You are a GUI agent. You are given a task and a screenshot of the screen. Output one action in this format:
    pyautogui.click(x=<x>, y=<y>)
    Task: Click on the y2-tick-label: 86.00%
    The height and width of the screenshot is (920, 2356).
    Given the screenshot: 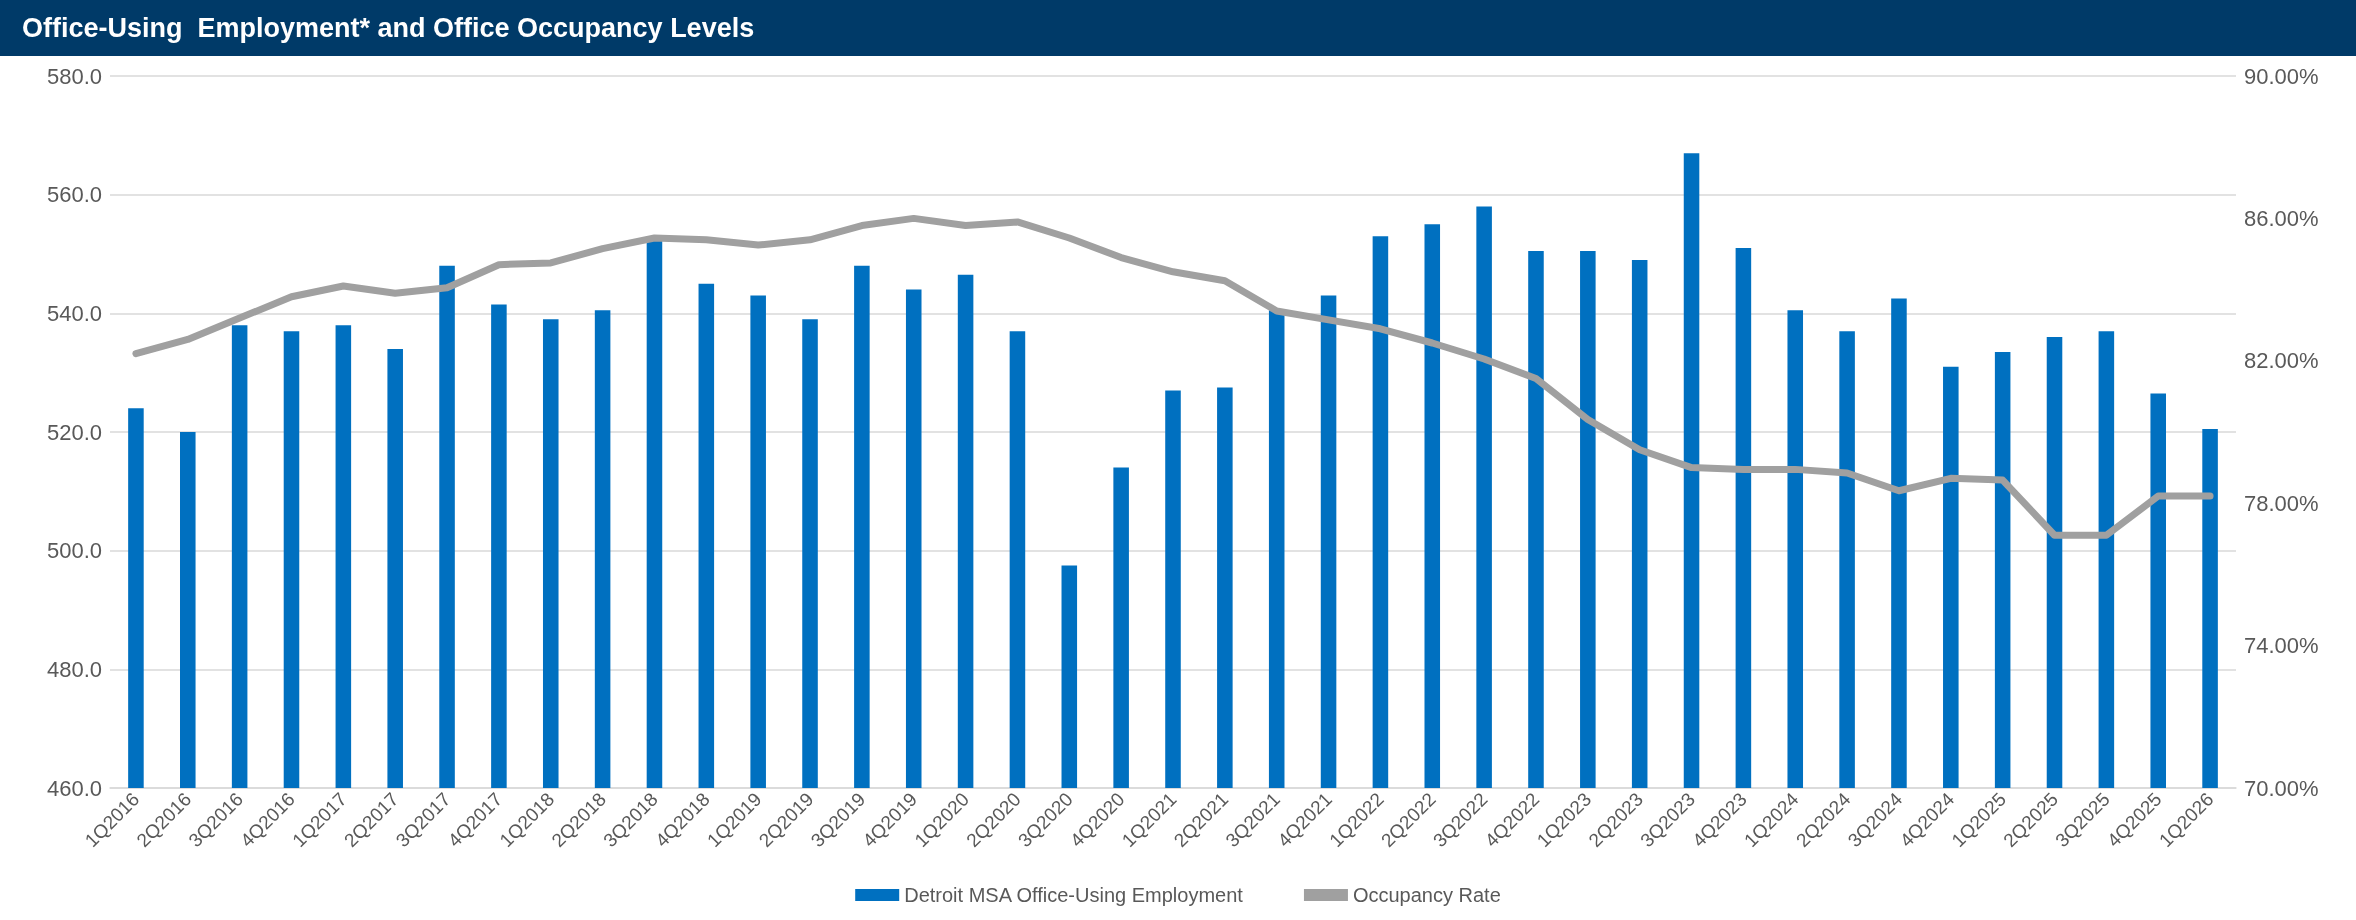 What is the action you would take?
    pyautogui.click(x=2281, y=218)
    